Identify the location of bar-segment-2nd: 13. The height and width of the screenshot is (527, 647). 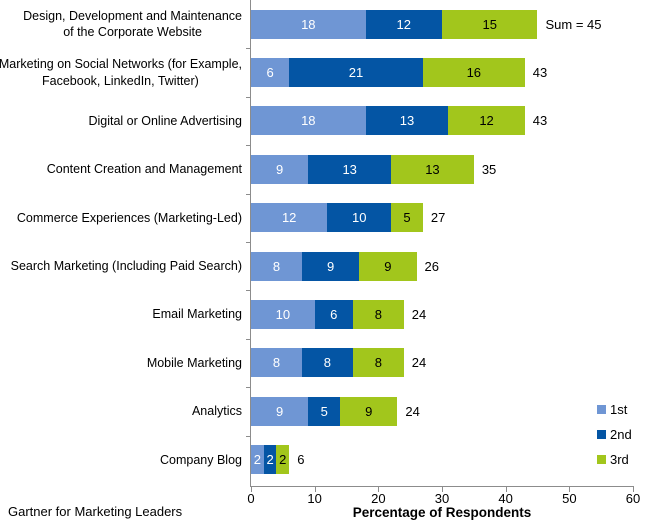
(407, 121).